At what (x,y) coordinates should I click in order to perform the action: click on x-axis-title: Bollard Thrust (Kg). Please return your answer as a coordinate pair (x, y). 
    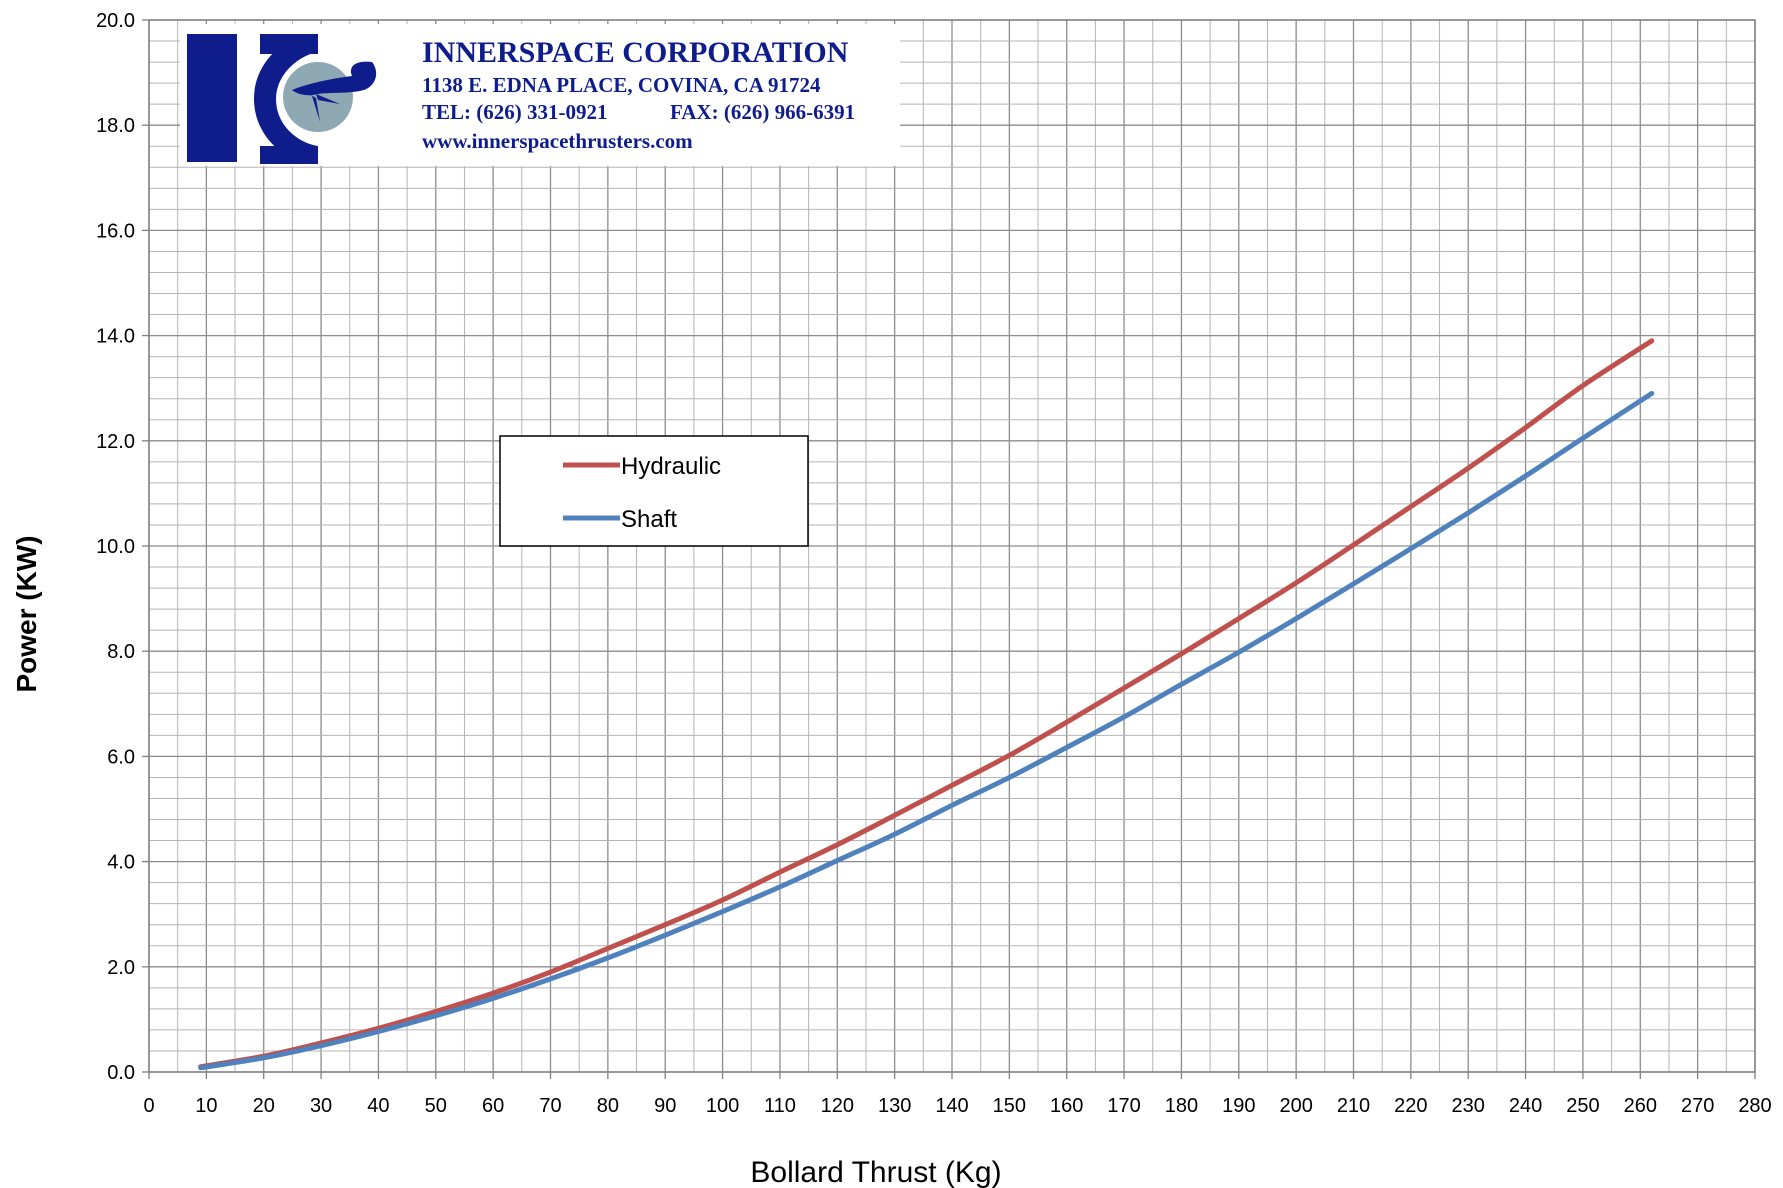
    Looking at the image, I should click on (875, 1172).